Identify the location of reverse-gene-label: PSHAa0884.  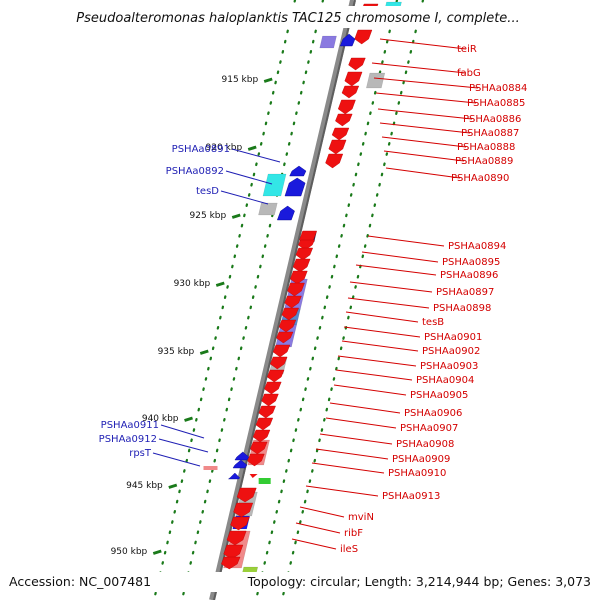
(498, 88).